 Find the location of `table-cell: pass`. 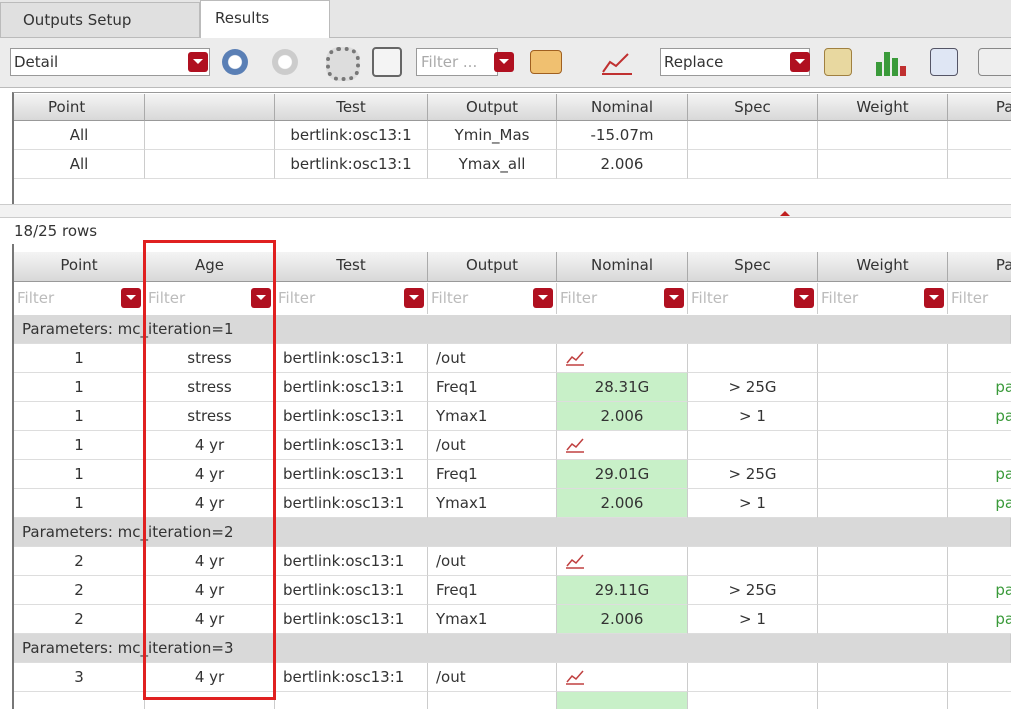

table-cell: pass is located at coordinates (979, 590).